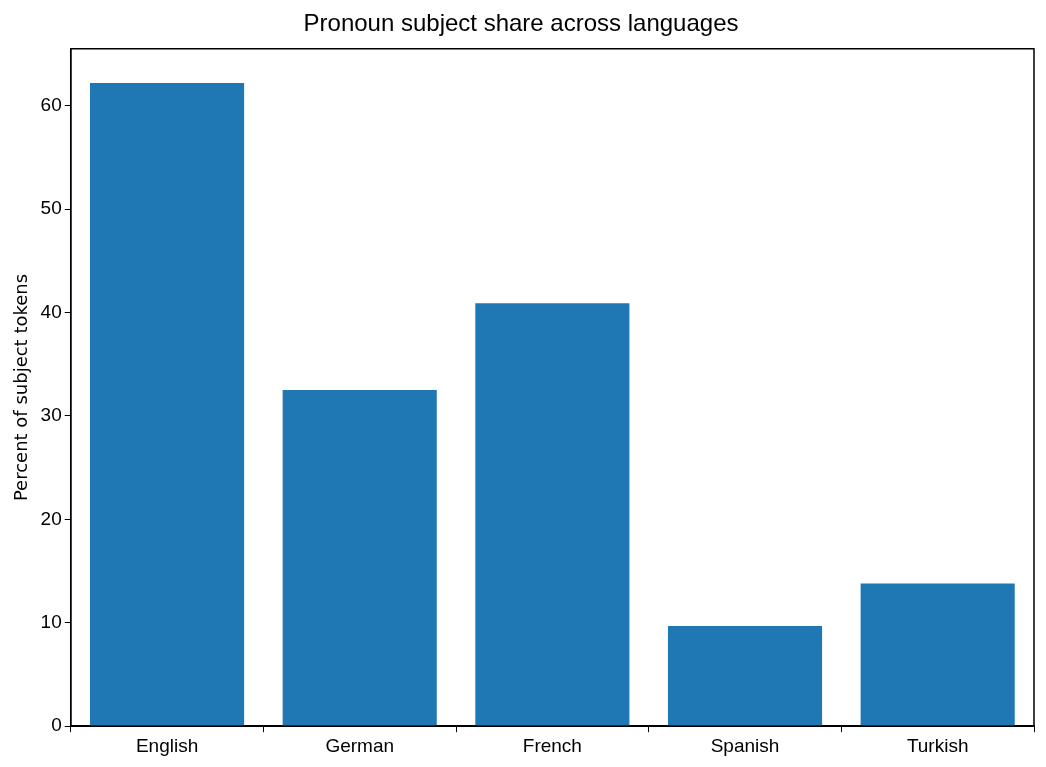 Image resolution: width=1046 pixels, height=767 pixels. What do you see at coordinates (56, 725) in the screenshot?
I see `y-tick-label: 0` at bounding box center [56, 725].